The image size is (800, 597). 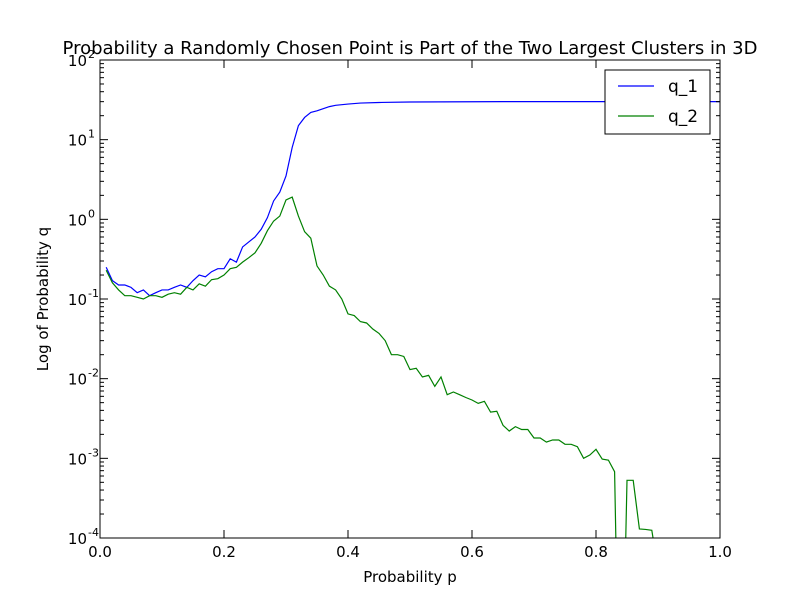 What do you see at coordinates (683, 117) in the screenshot?
I see `legend-label-q2: q_2` at bounding box center [683, 117].